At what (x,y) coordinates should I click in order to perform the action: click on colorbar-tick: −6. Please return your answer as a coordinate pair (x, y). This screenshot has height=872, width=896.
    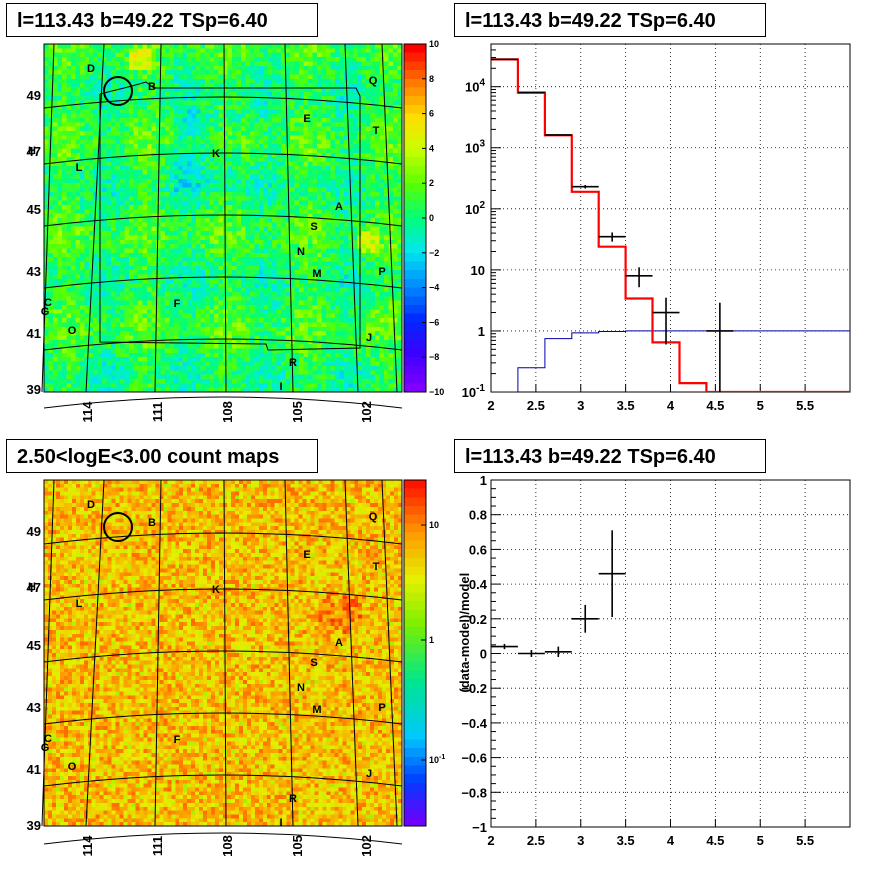
    Looking at the image, I should click on (434, 322).